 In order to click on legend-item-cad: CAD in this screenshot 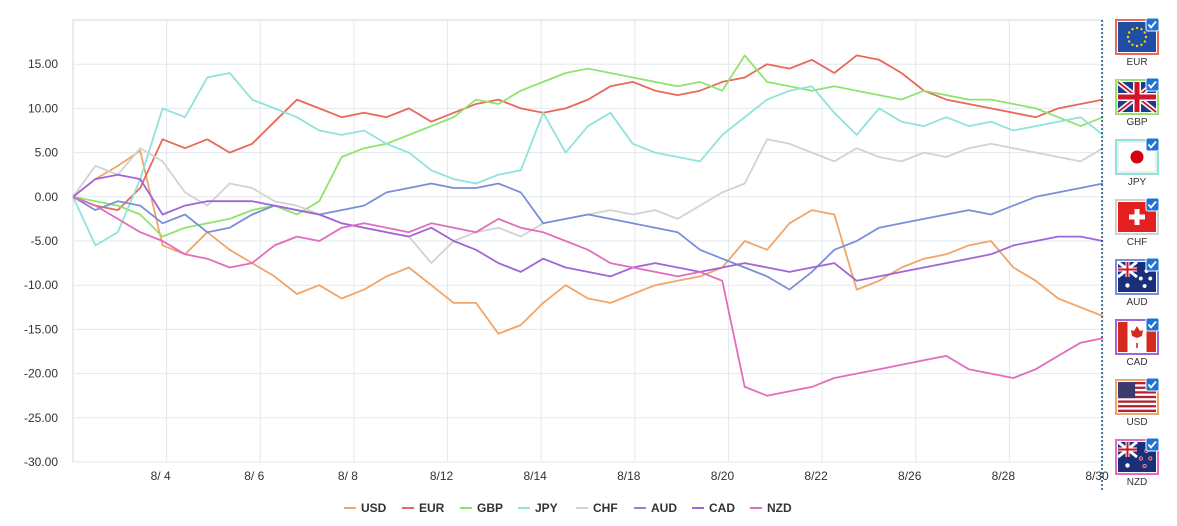, I will do `click(713, 508)`.